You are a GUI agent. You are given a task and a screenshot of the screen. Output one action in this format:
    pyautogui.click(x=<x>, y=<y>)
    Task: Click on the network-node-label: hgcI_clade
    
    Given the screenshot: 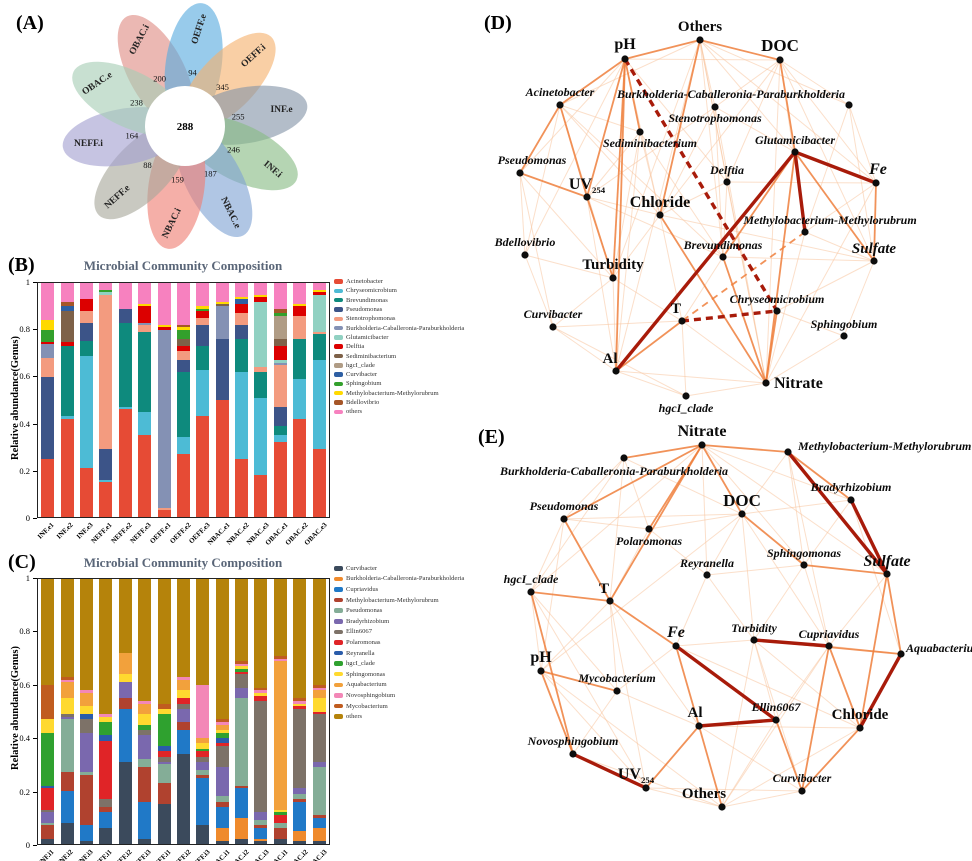 What is the action you would take?
    pyautogui.click(x=531, y=579)
    